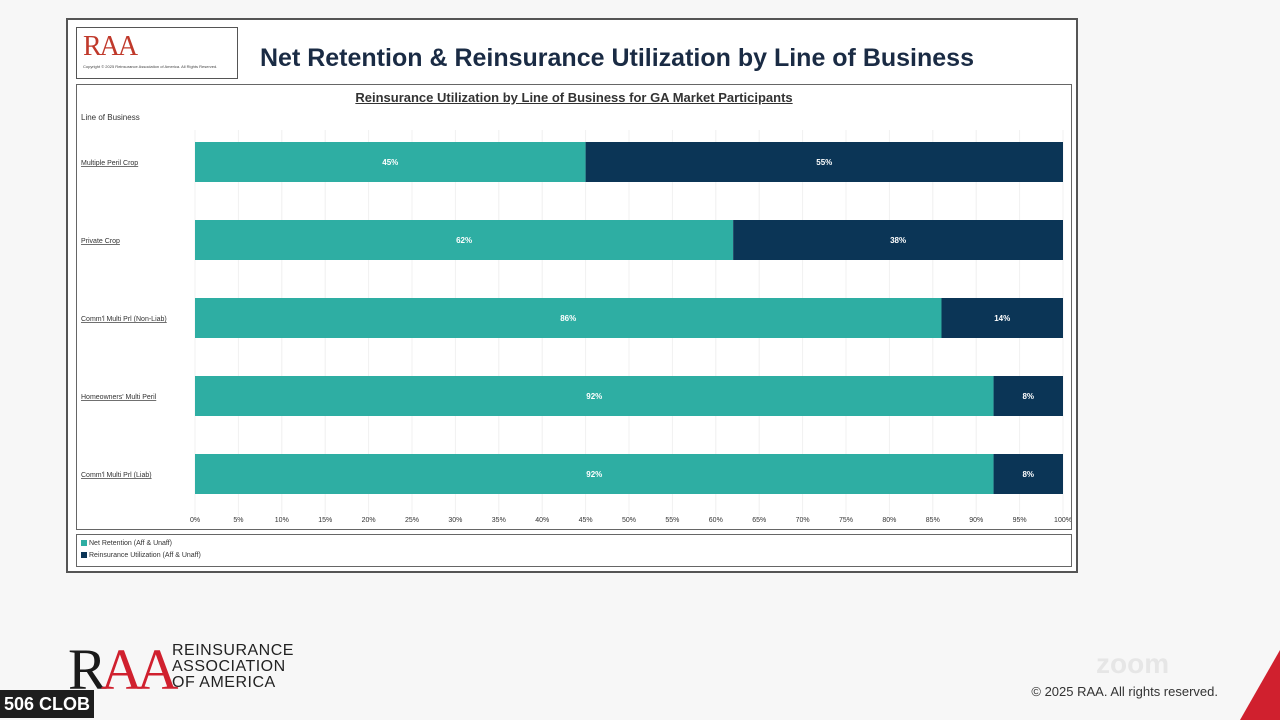 This screenshot has height=720, width=1280. I want to click on participant-name-label: 506 CLOB, so click(47, 704).